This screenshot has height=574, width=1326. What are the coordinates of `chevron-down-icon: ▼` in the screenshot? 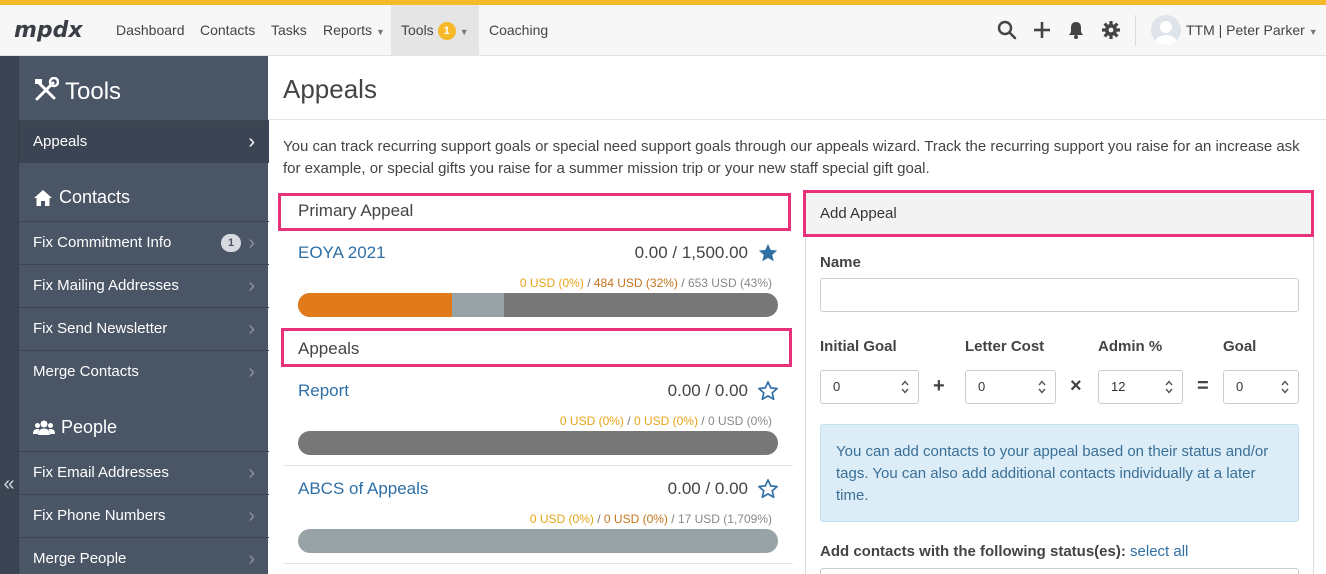 It's located at (464, 32).